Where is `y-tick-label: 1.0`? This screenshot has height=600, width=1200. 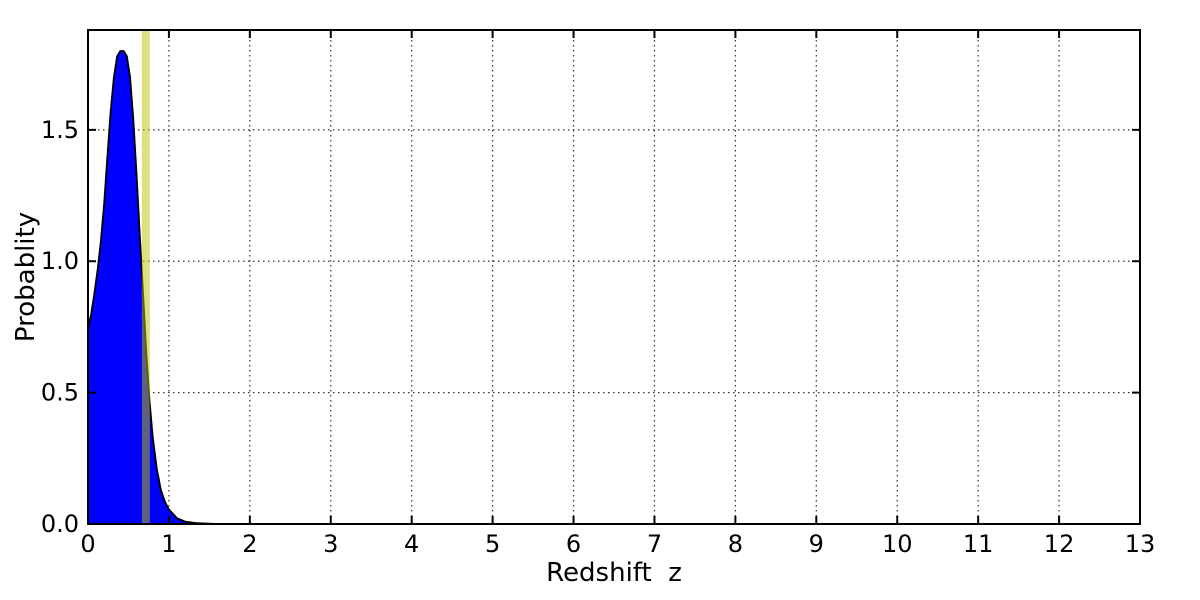
y-tick-label: 1.0 is located at coordinates (60, 261).